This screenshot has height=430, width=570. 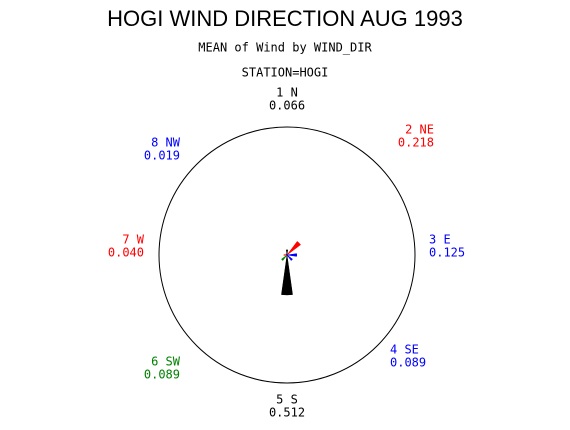 I want to click on direction-label: 8 NW, so click(x=166, y=143).